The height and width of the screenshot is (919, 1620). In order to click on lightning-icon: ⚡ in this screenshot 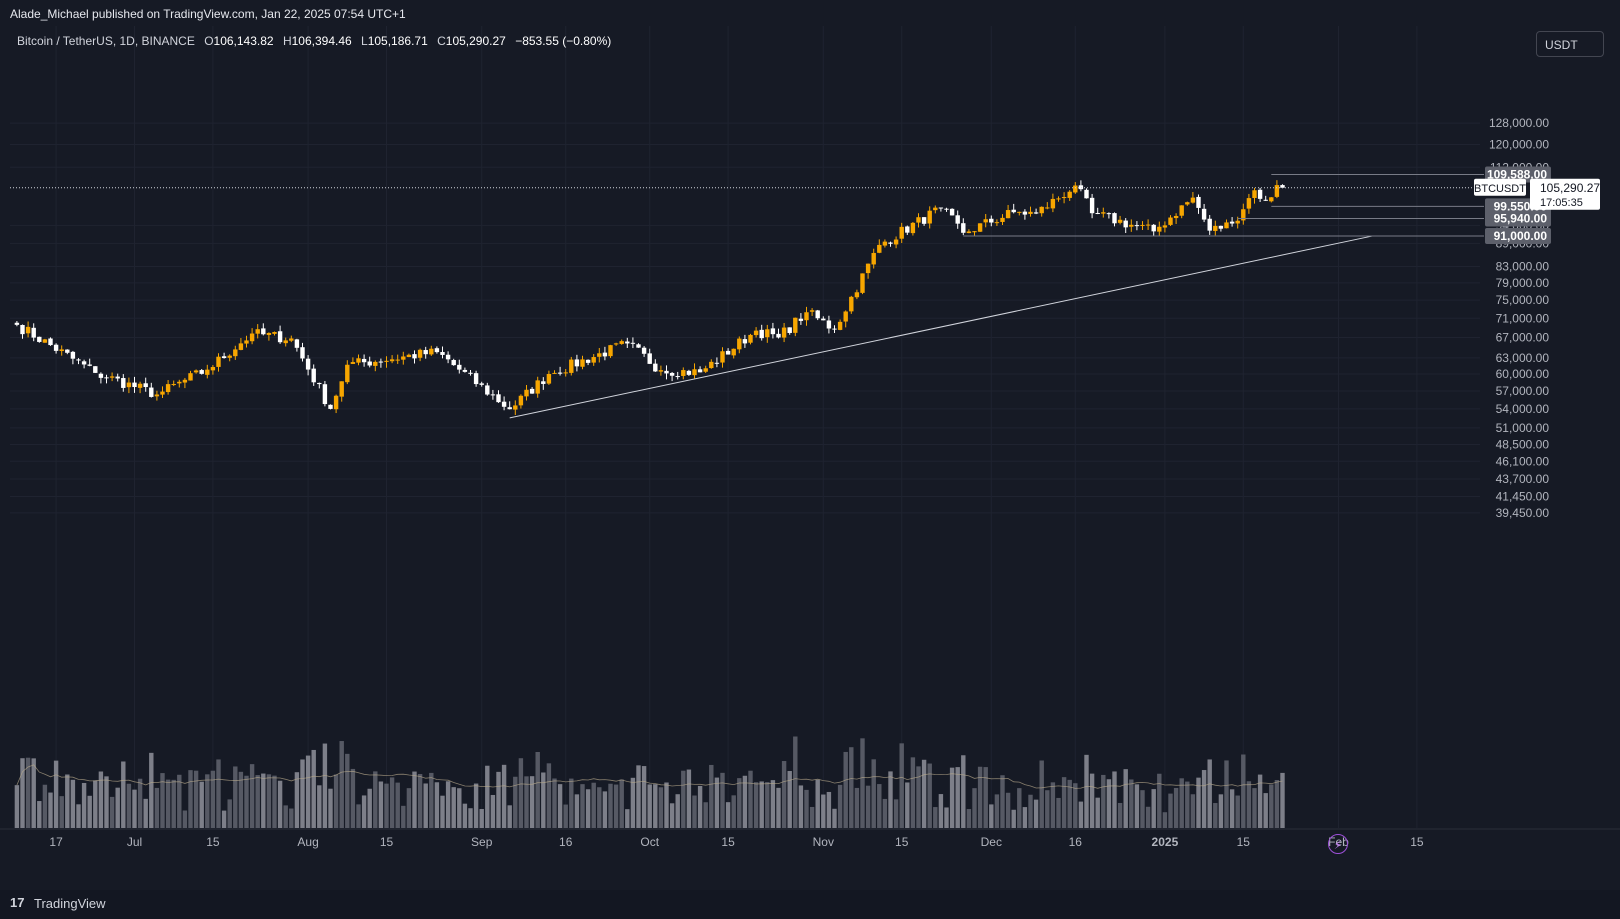, I will do `click(1338, 844)`.